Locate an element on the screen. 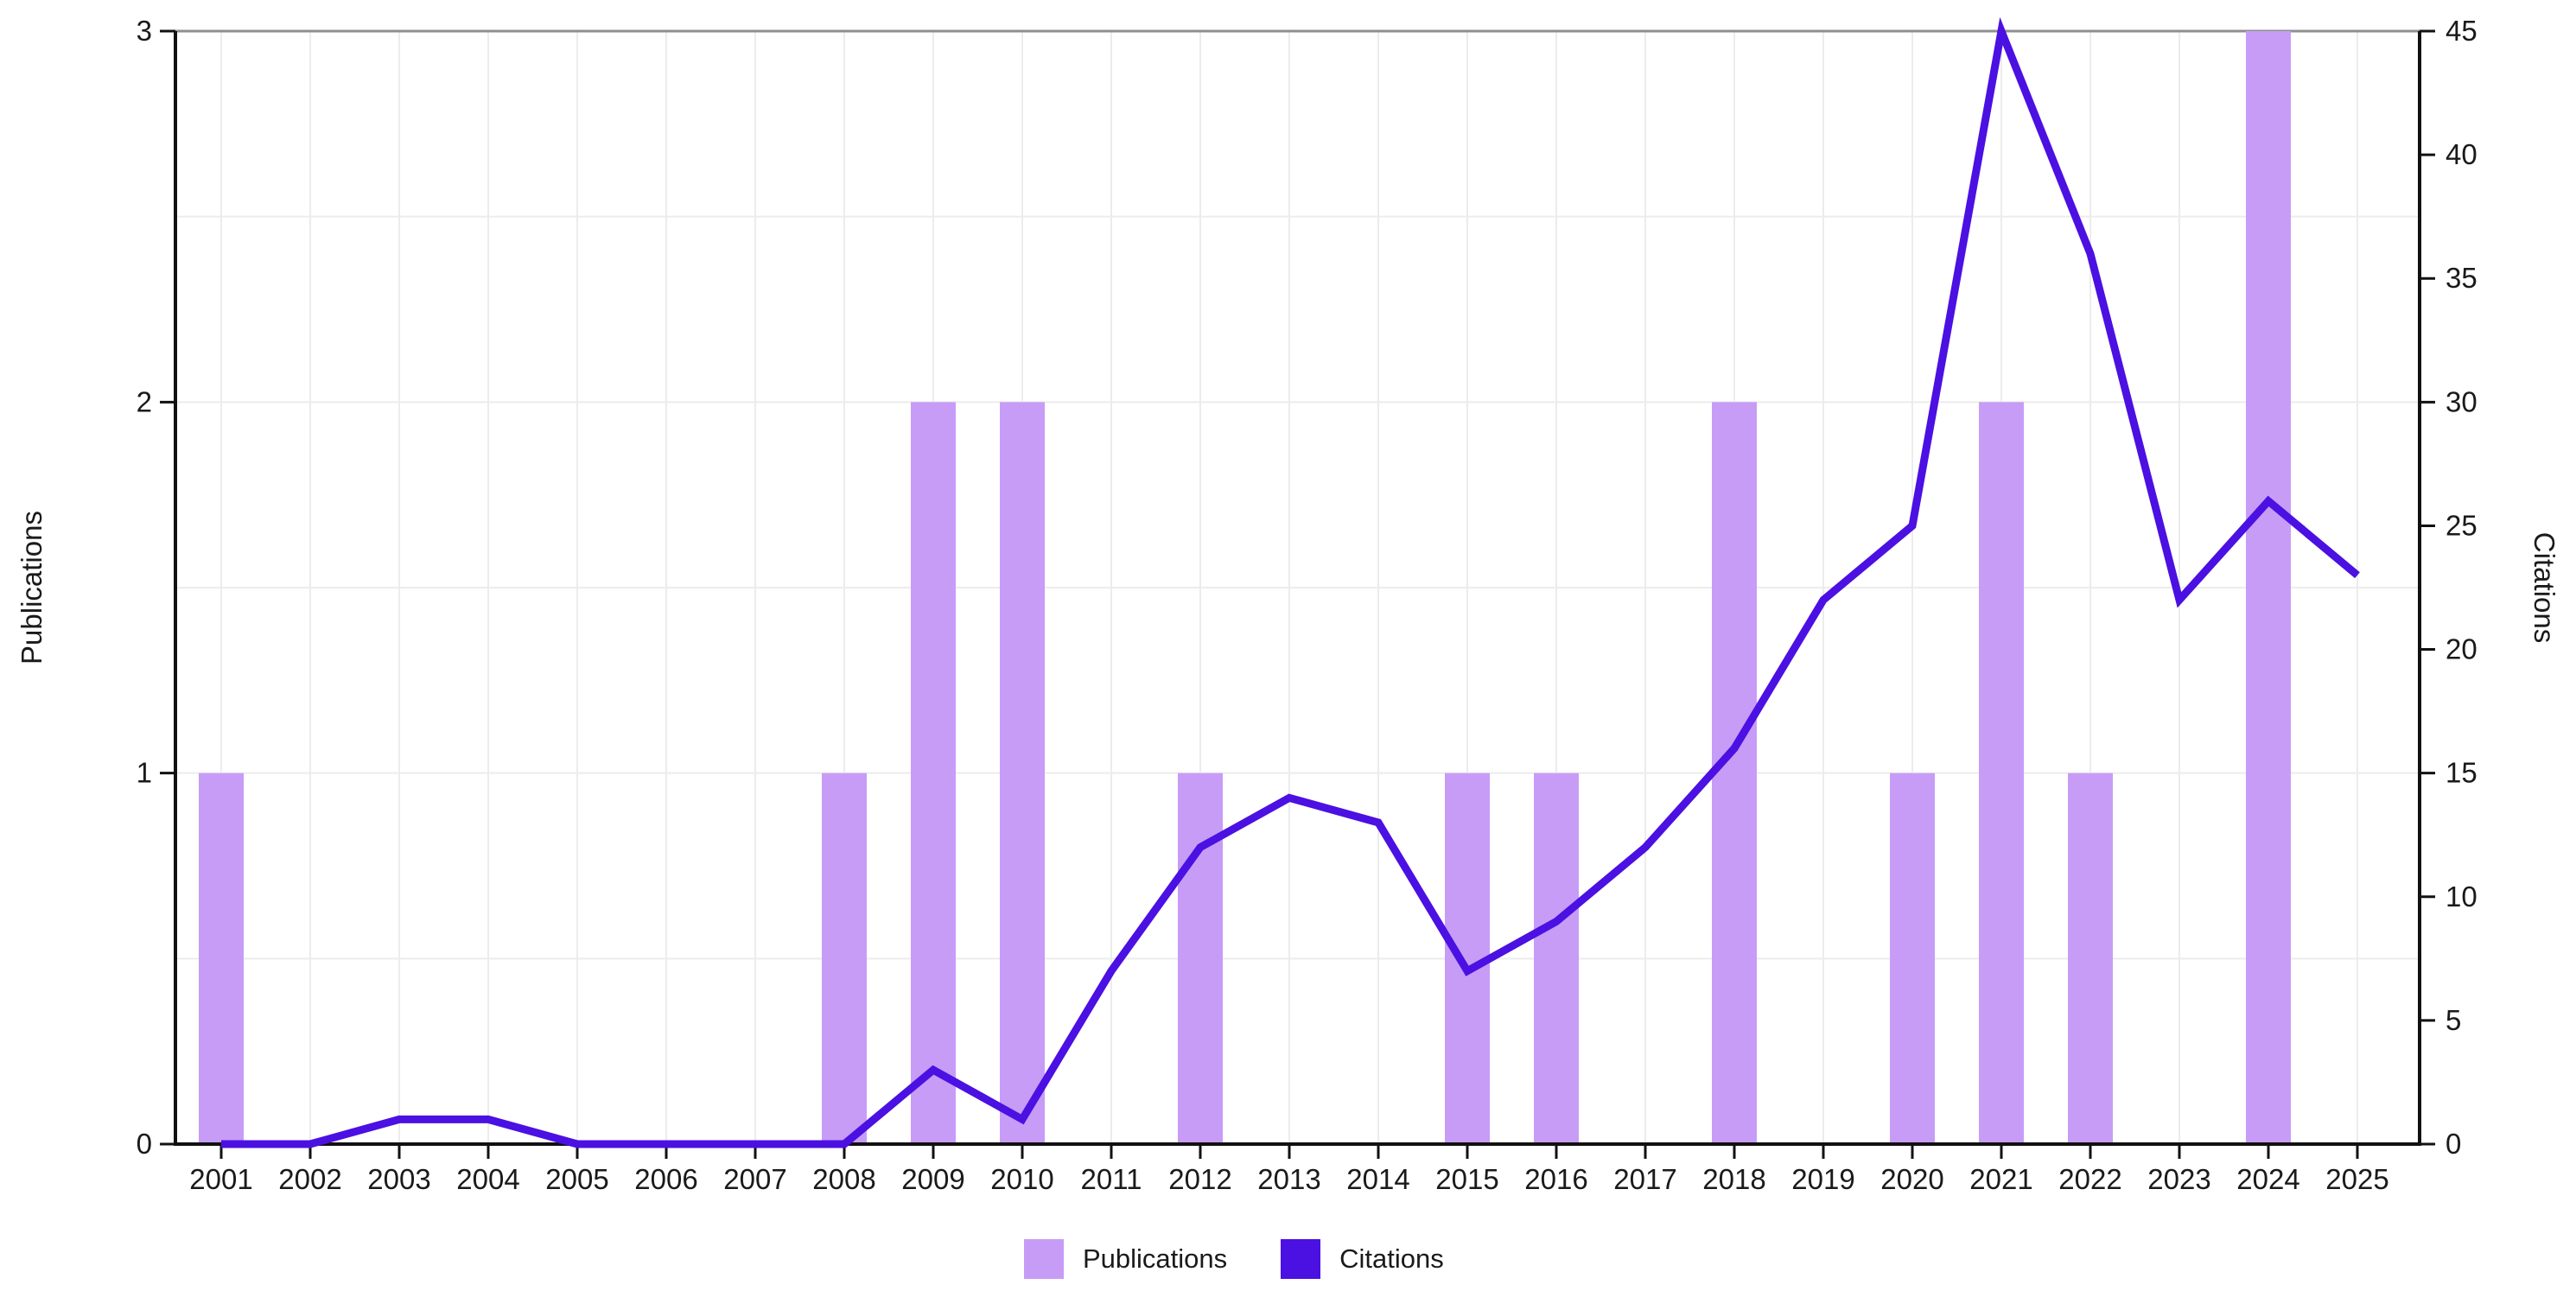 The height and width of the screenshot is (1291, 2576). legend-item-citations: Citations is located at coordinates (1362, 1259).